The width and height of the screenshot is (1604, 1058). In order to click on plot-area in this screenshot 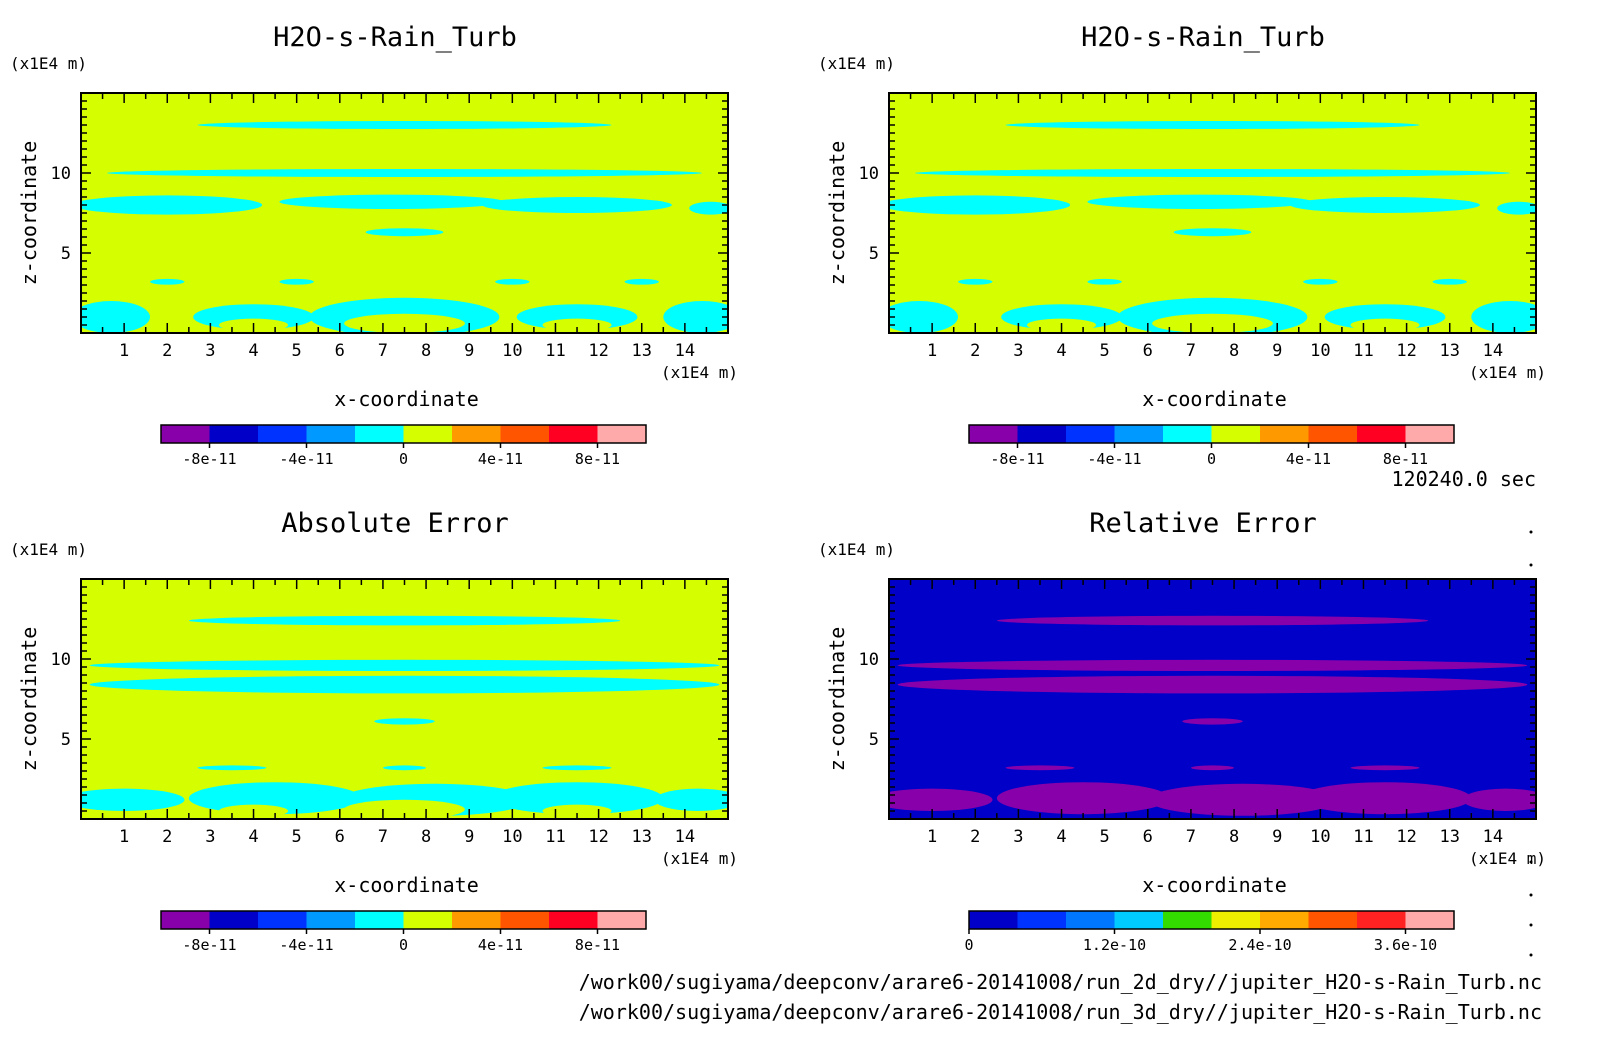, I will do `click(404, 699)`.